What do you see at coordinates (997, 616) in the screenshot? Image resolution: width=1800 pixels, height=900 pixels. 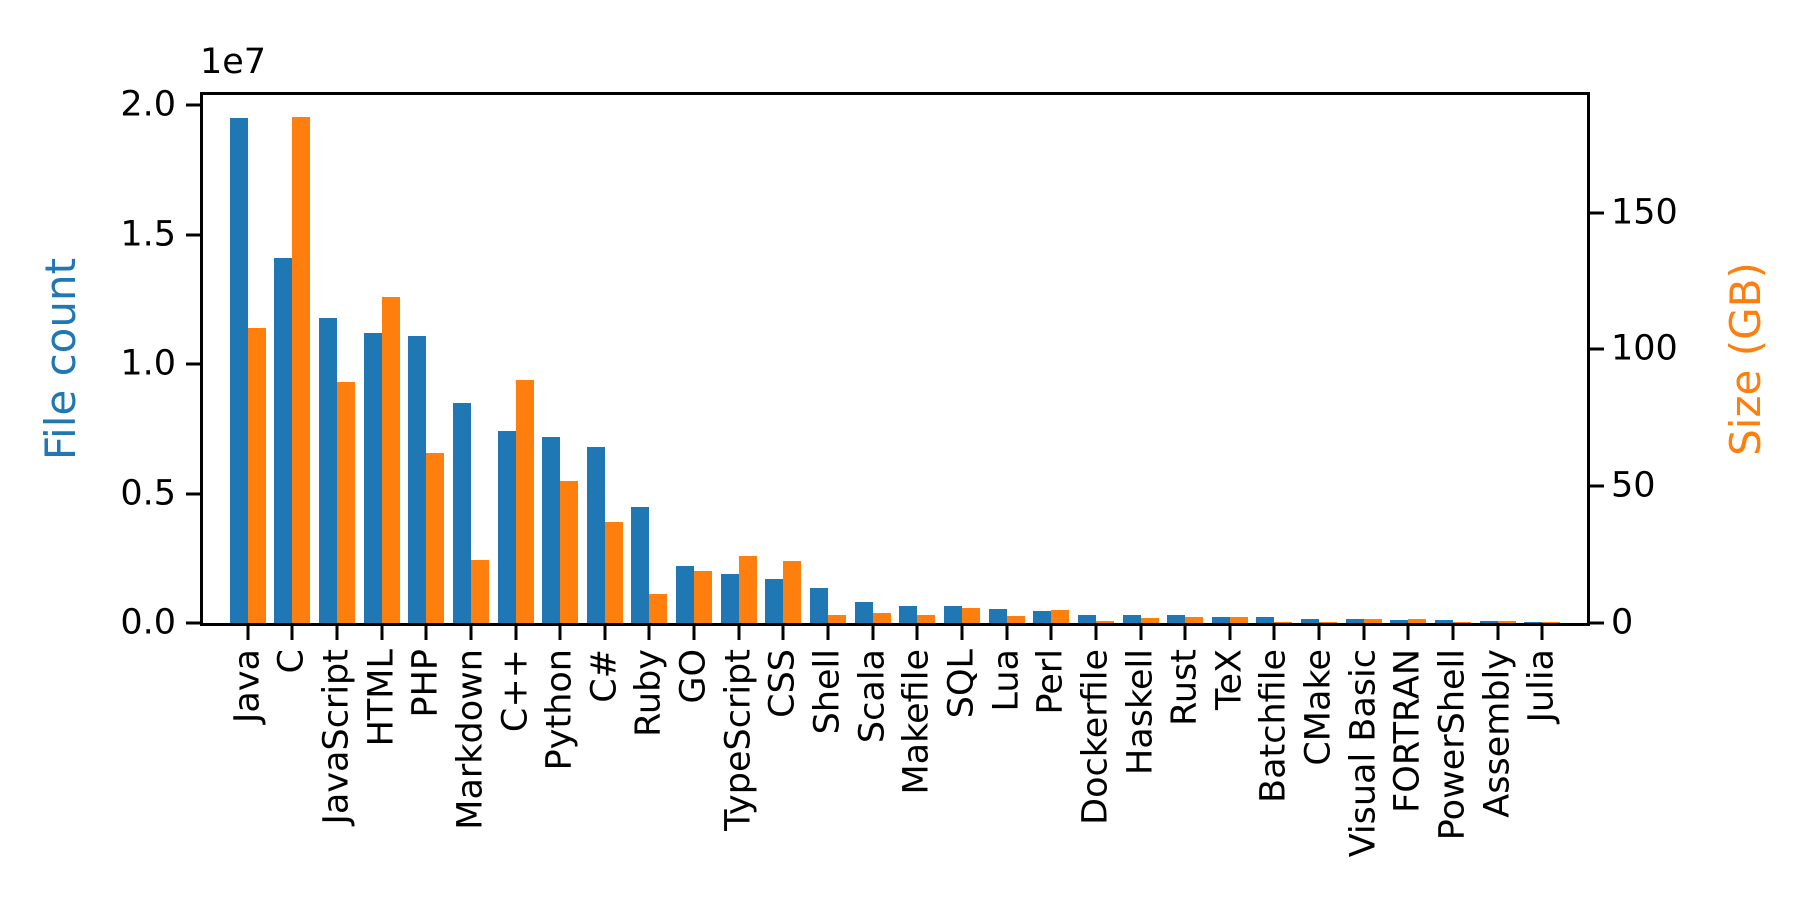 I see `bar-lua-file-count` at bounding box center [997, 616].